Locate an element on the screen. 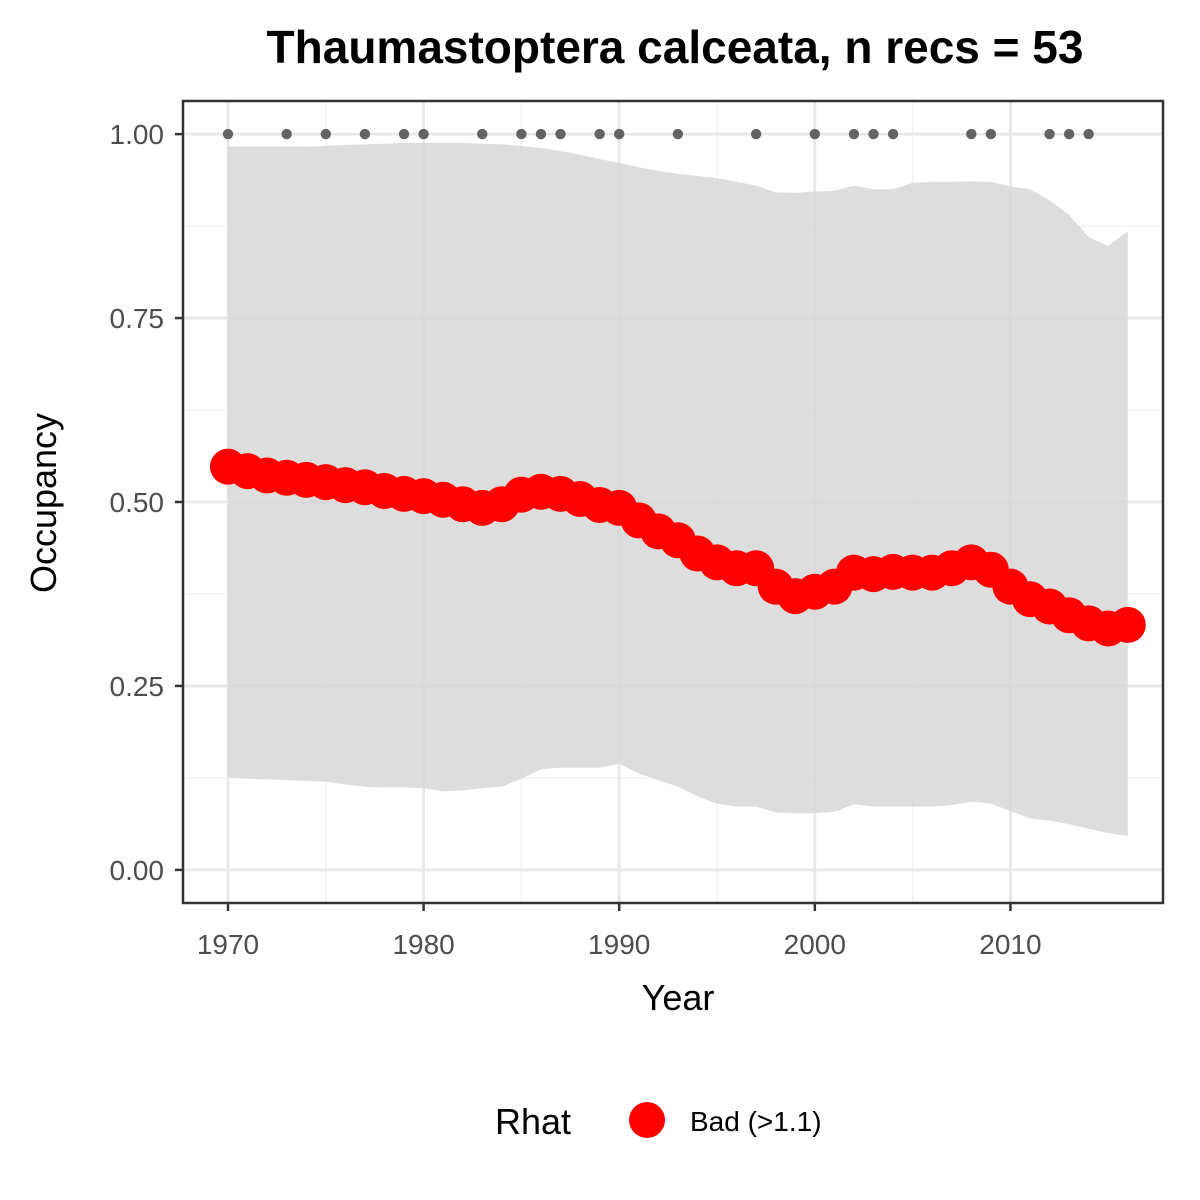 This screenshot has height=1200, width=1200. chart-title: Thaumastoptera calceata, n recs = 53 is located at coordinates (675, 47).